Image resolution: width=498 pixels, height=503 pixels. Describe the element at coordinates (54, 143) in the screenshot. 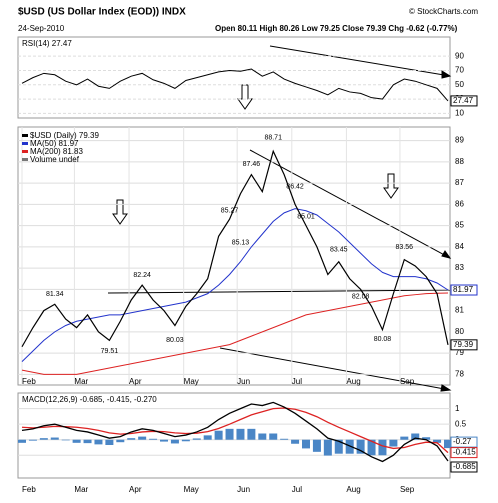

I see `legend-label: MA(50) 81.97` at that location.